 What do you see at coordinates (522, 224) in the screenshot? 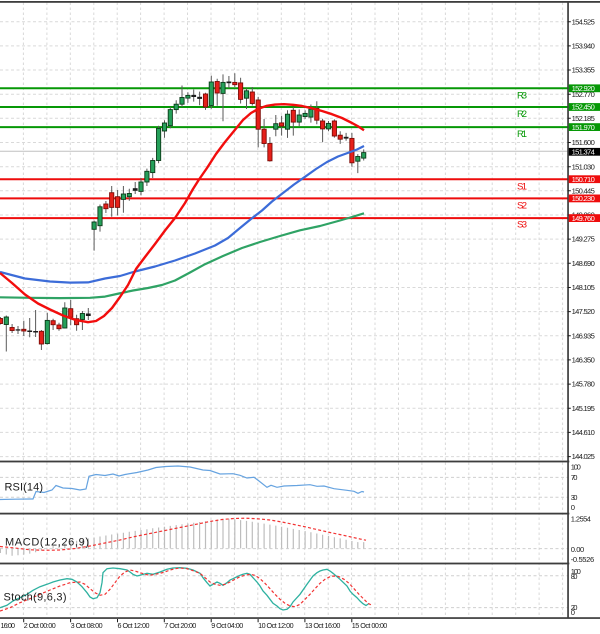
I see `svg-text: S3` at bounding box center [522, 224].